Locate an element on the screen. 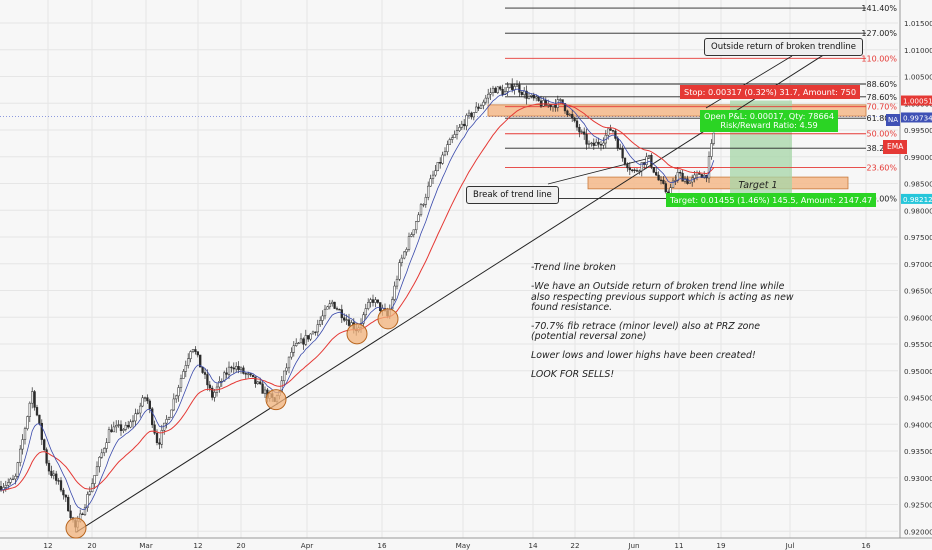  fib-label: 78.60% is located at coordinates (881, 97).